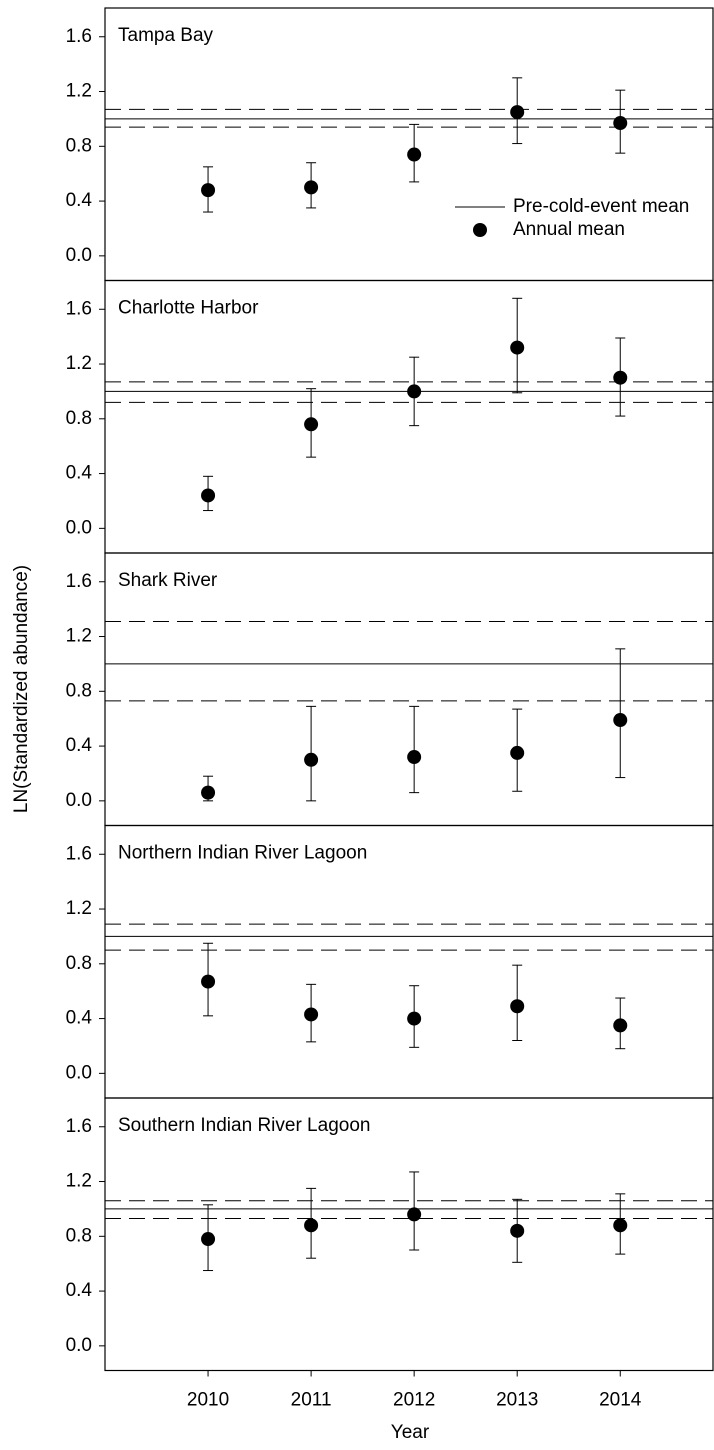 The height and width of the screenshot is (1450, 714). Describe the element at coordinates (410, 1432) in the screenshot. I see `x-axis-label: Year` at that location.